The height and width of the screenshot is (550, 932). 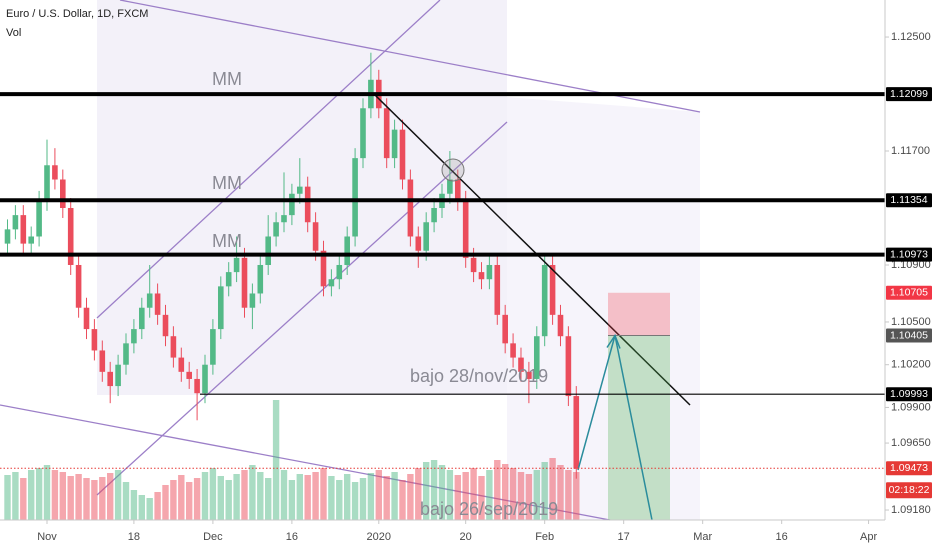 What do you see at coordinates (613, 341) in the screenshot?
I see `arrow-head` at bounding box center [613, 341].